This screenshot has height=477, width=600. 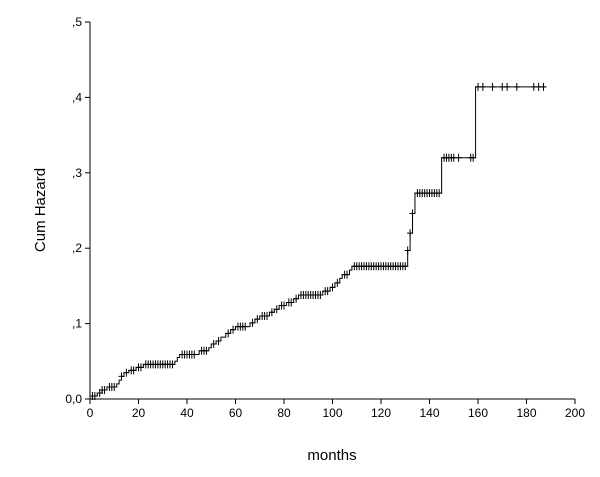 I want to click on y-tick-label: ,5, so click(x=77, y=22).